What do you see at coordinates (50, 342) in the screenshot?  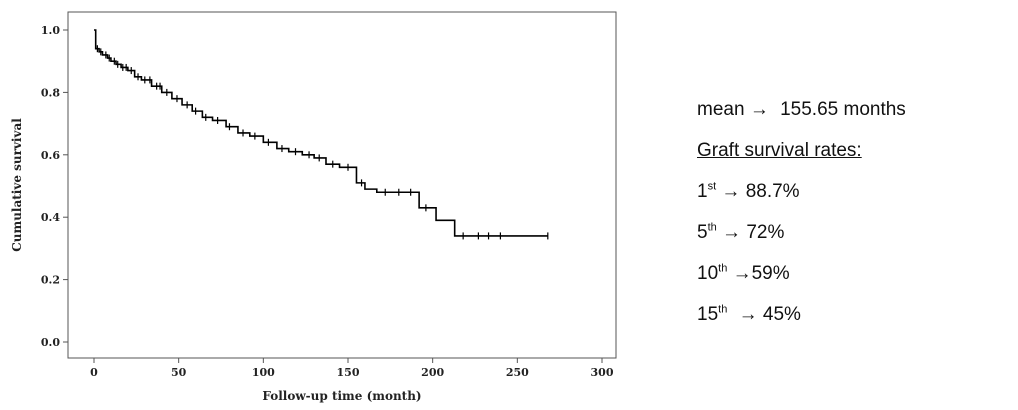 I see `y-tick-label: 0.0` at bounding box center [50, 342].